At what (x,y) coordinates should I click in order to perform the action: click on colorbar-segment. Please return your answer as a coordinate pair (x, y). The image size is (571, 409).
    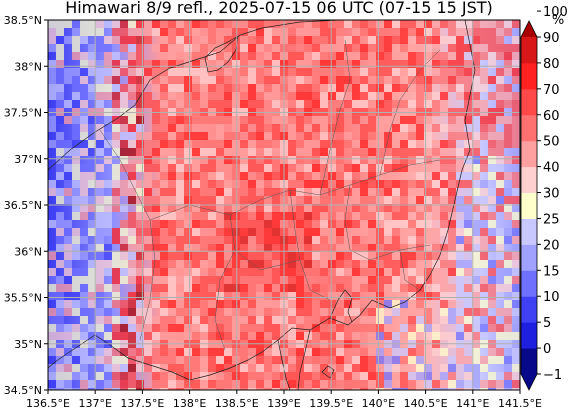
    Looking at the image, I should click on (529, 257).